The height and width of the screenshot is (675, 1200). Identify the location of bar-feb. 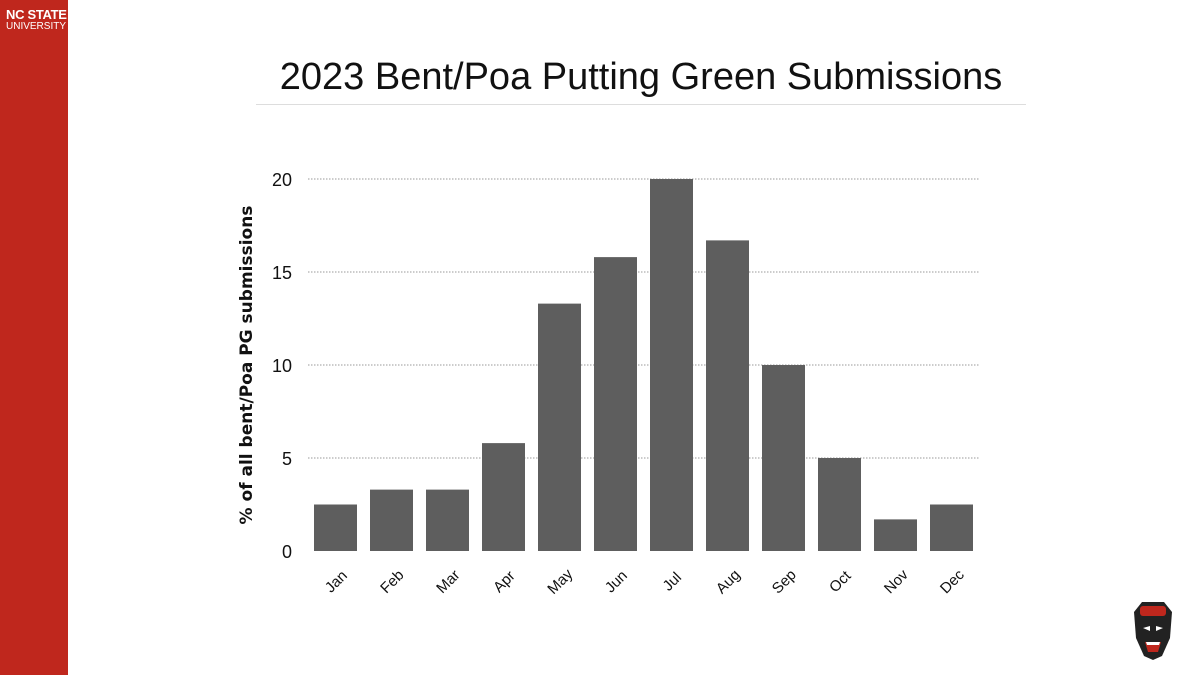
(391, 520).